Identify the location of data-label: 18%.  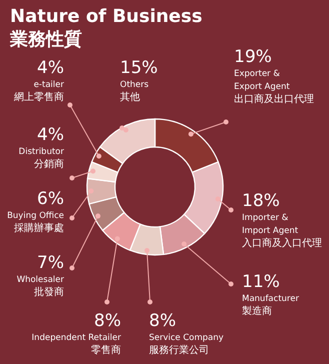
(261, 201).